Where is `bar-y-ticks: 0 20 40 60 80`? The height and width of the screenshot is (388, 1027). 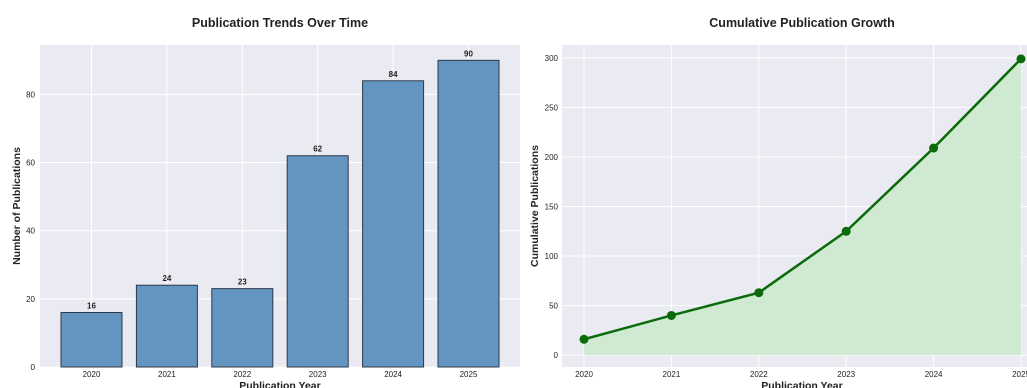 bar-y-ticks: 0 20 40 60 80 is located at coordinates (30, 231).